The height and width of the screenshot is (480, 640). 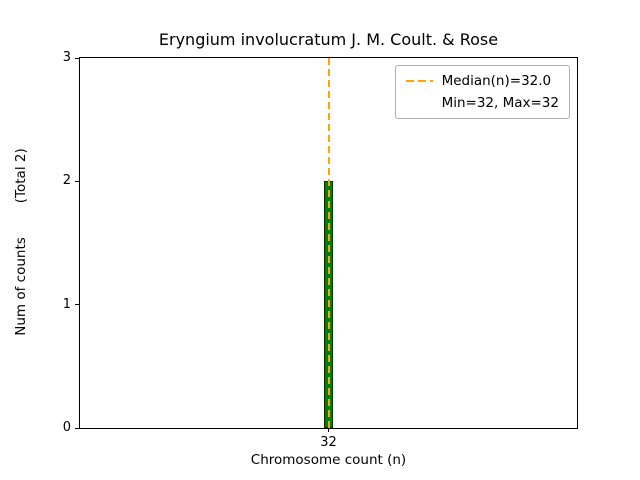 I want to click on y-tick-label: 3, so click(x=66, y=57).